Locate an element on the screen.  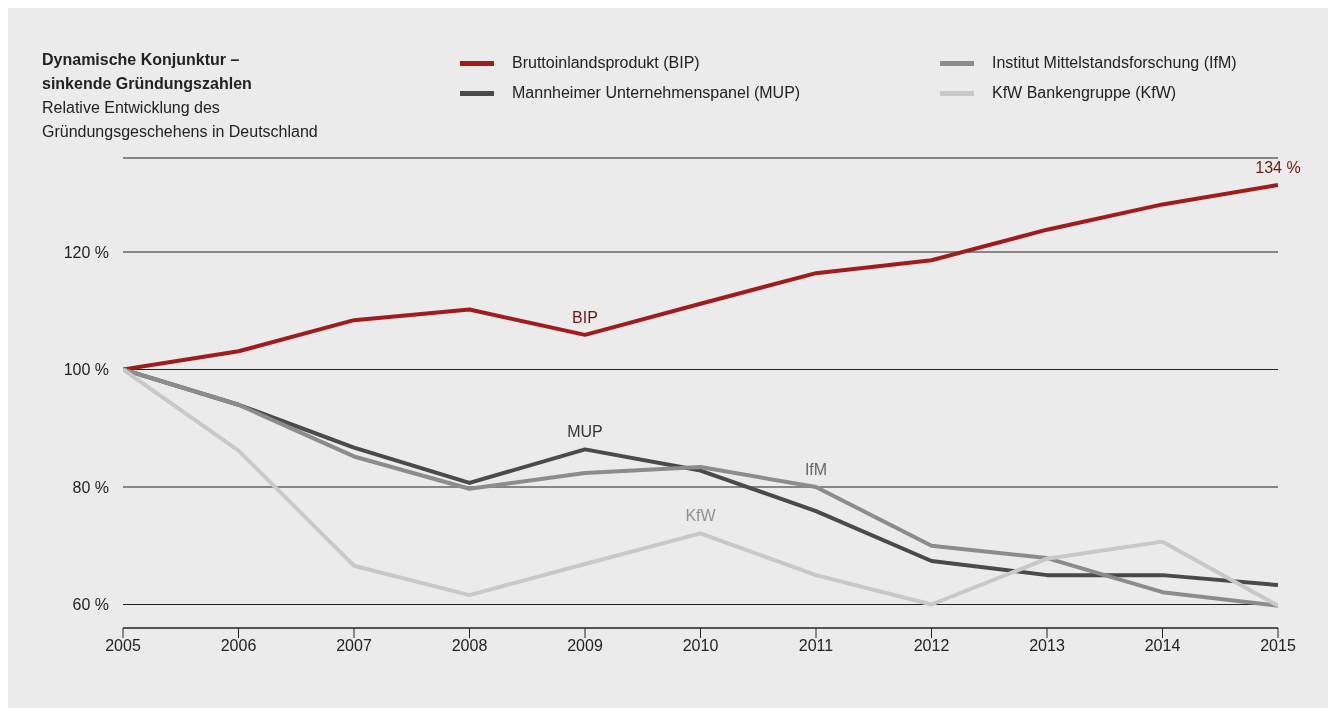
x-tick-label: 2014 is located at coordinates (1162, 646).